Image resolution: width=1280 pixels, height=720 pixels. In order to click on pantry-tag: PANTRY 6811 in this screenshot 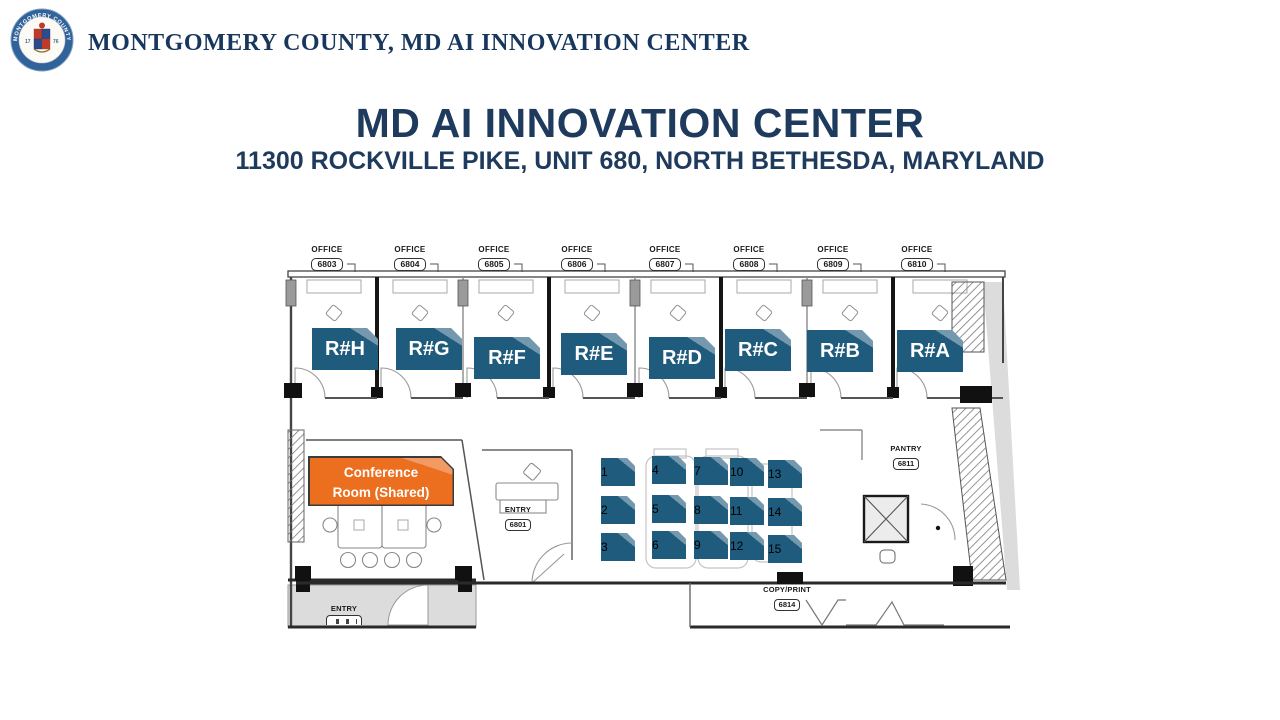, I will do `click(906, 457)`.